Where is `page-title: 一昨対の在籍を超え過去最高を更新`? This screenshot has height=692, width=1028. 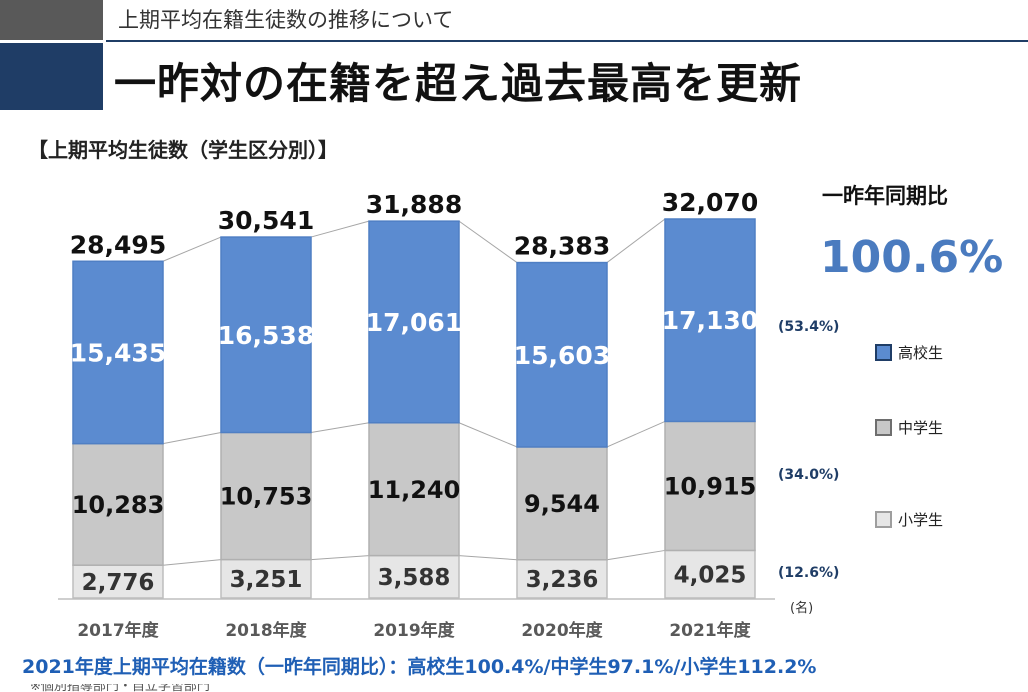
page-title: 一昨対の在籍を超え過去最高を更新 is located at coordinates (458, 83).